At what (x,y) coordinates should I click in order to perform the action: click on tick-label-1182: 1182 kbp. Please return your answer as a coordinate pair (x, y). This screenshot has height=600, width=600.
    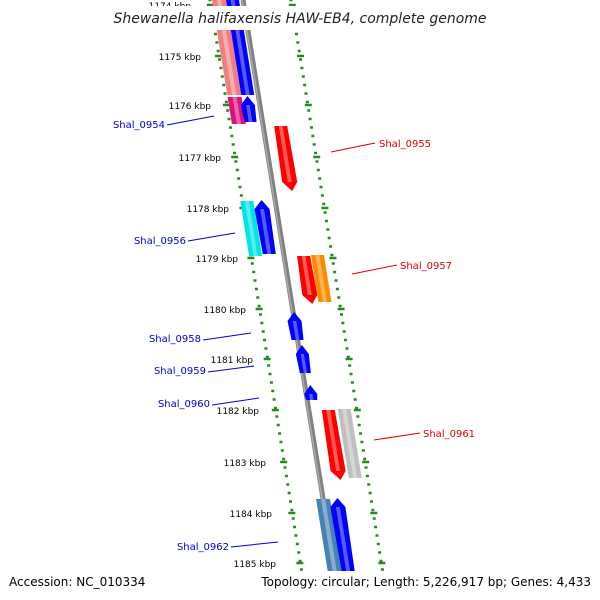
    Looking at the image, I should click on (238, 412).